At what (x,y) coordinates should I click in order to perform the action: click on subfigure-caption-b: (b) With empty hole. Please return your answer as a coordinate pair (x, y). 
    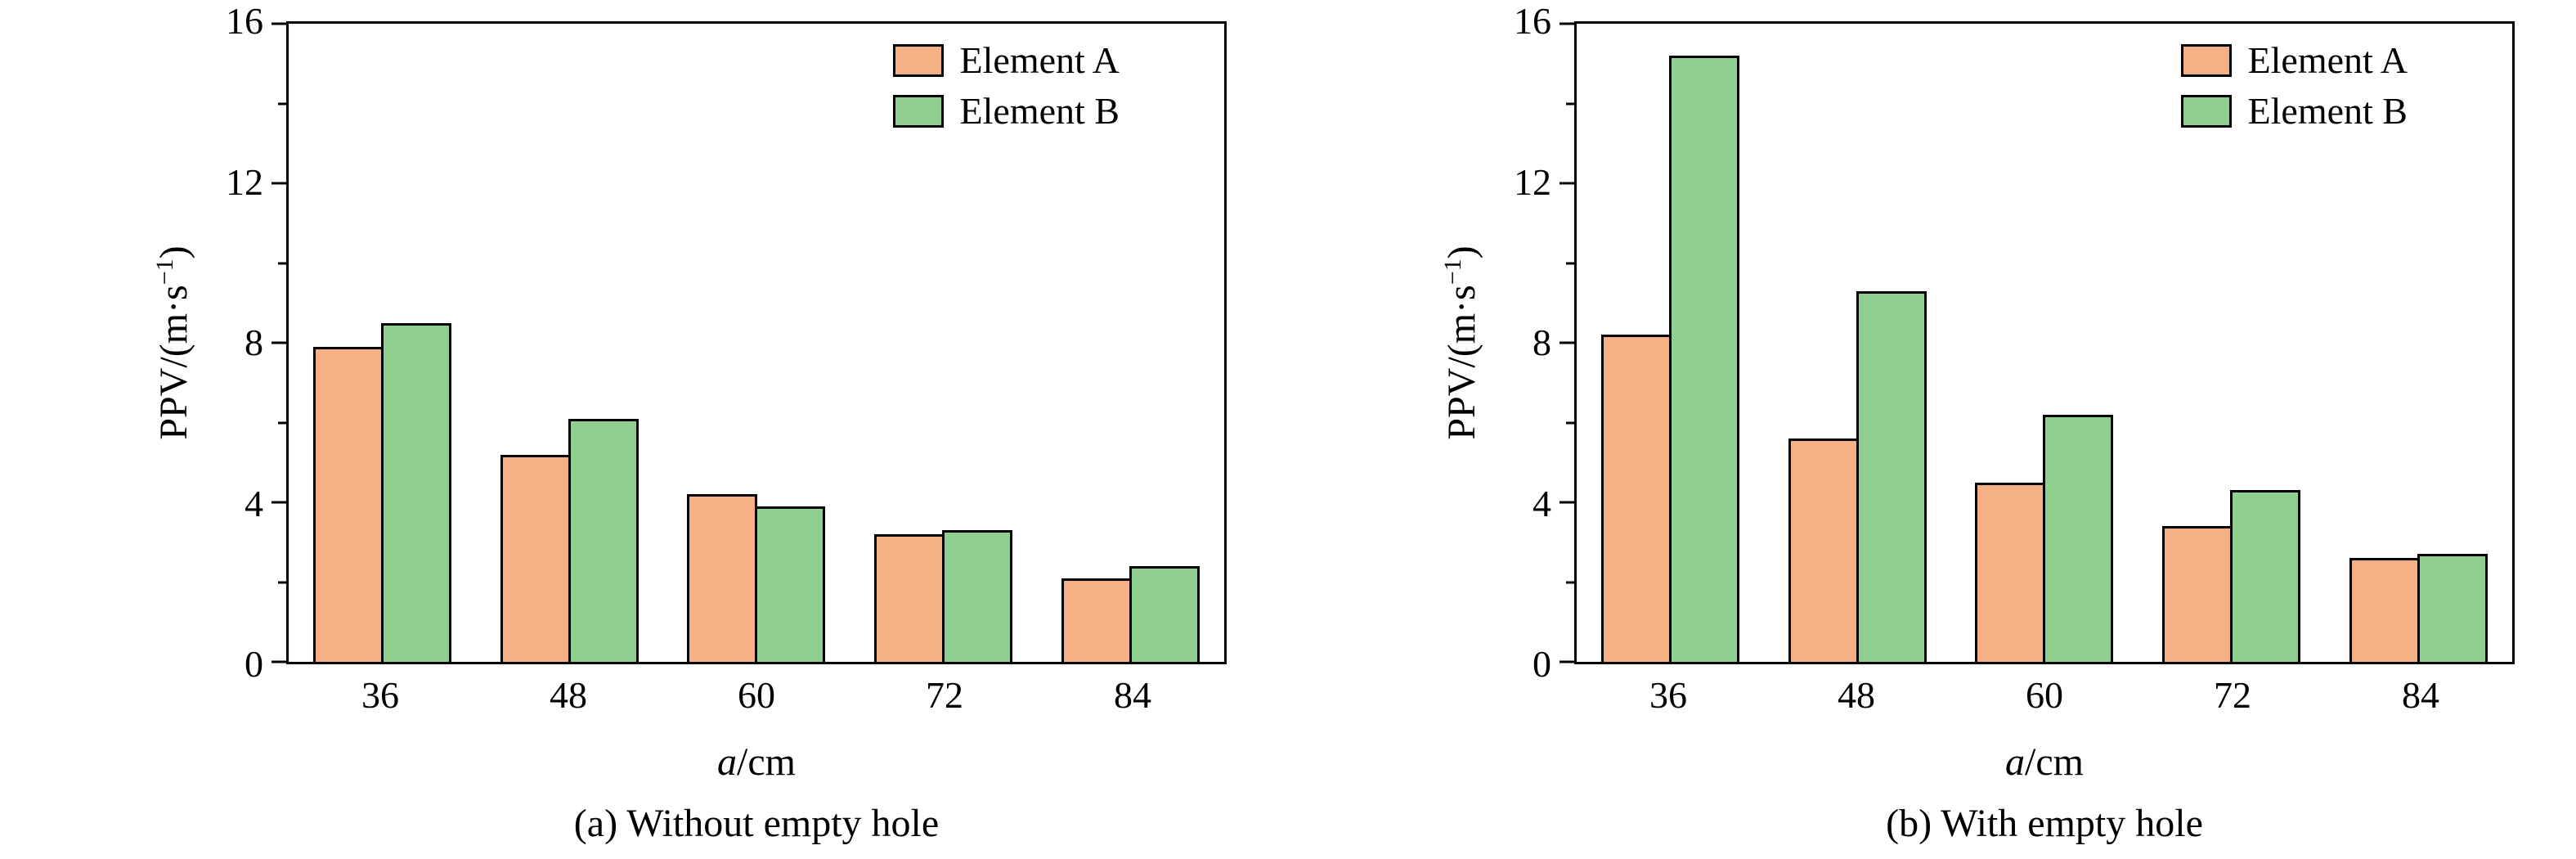
    Looking at the image, I should click on (2044, 823).